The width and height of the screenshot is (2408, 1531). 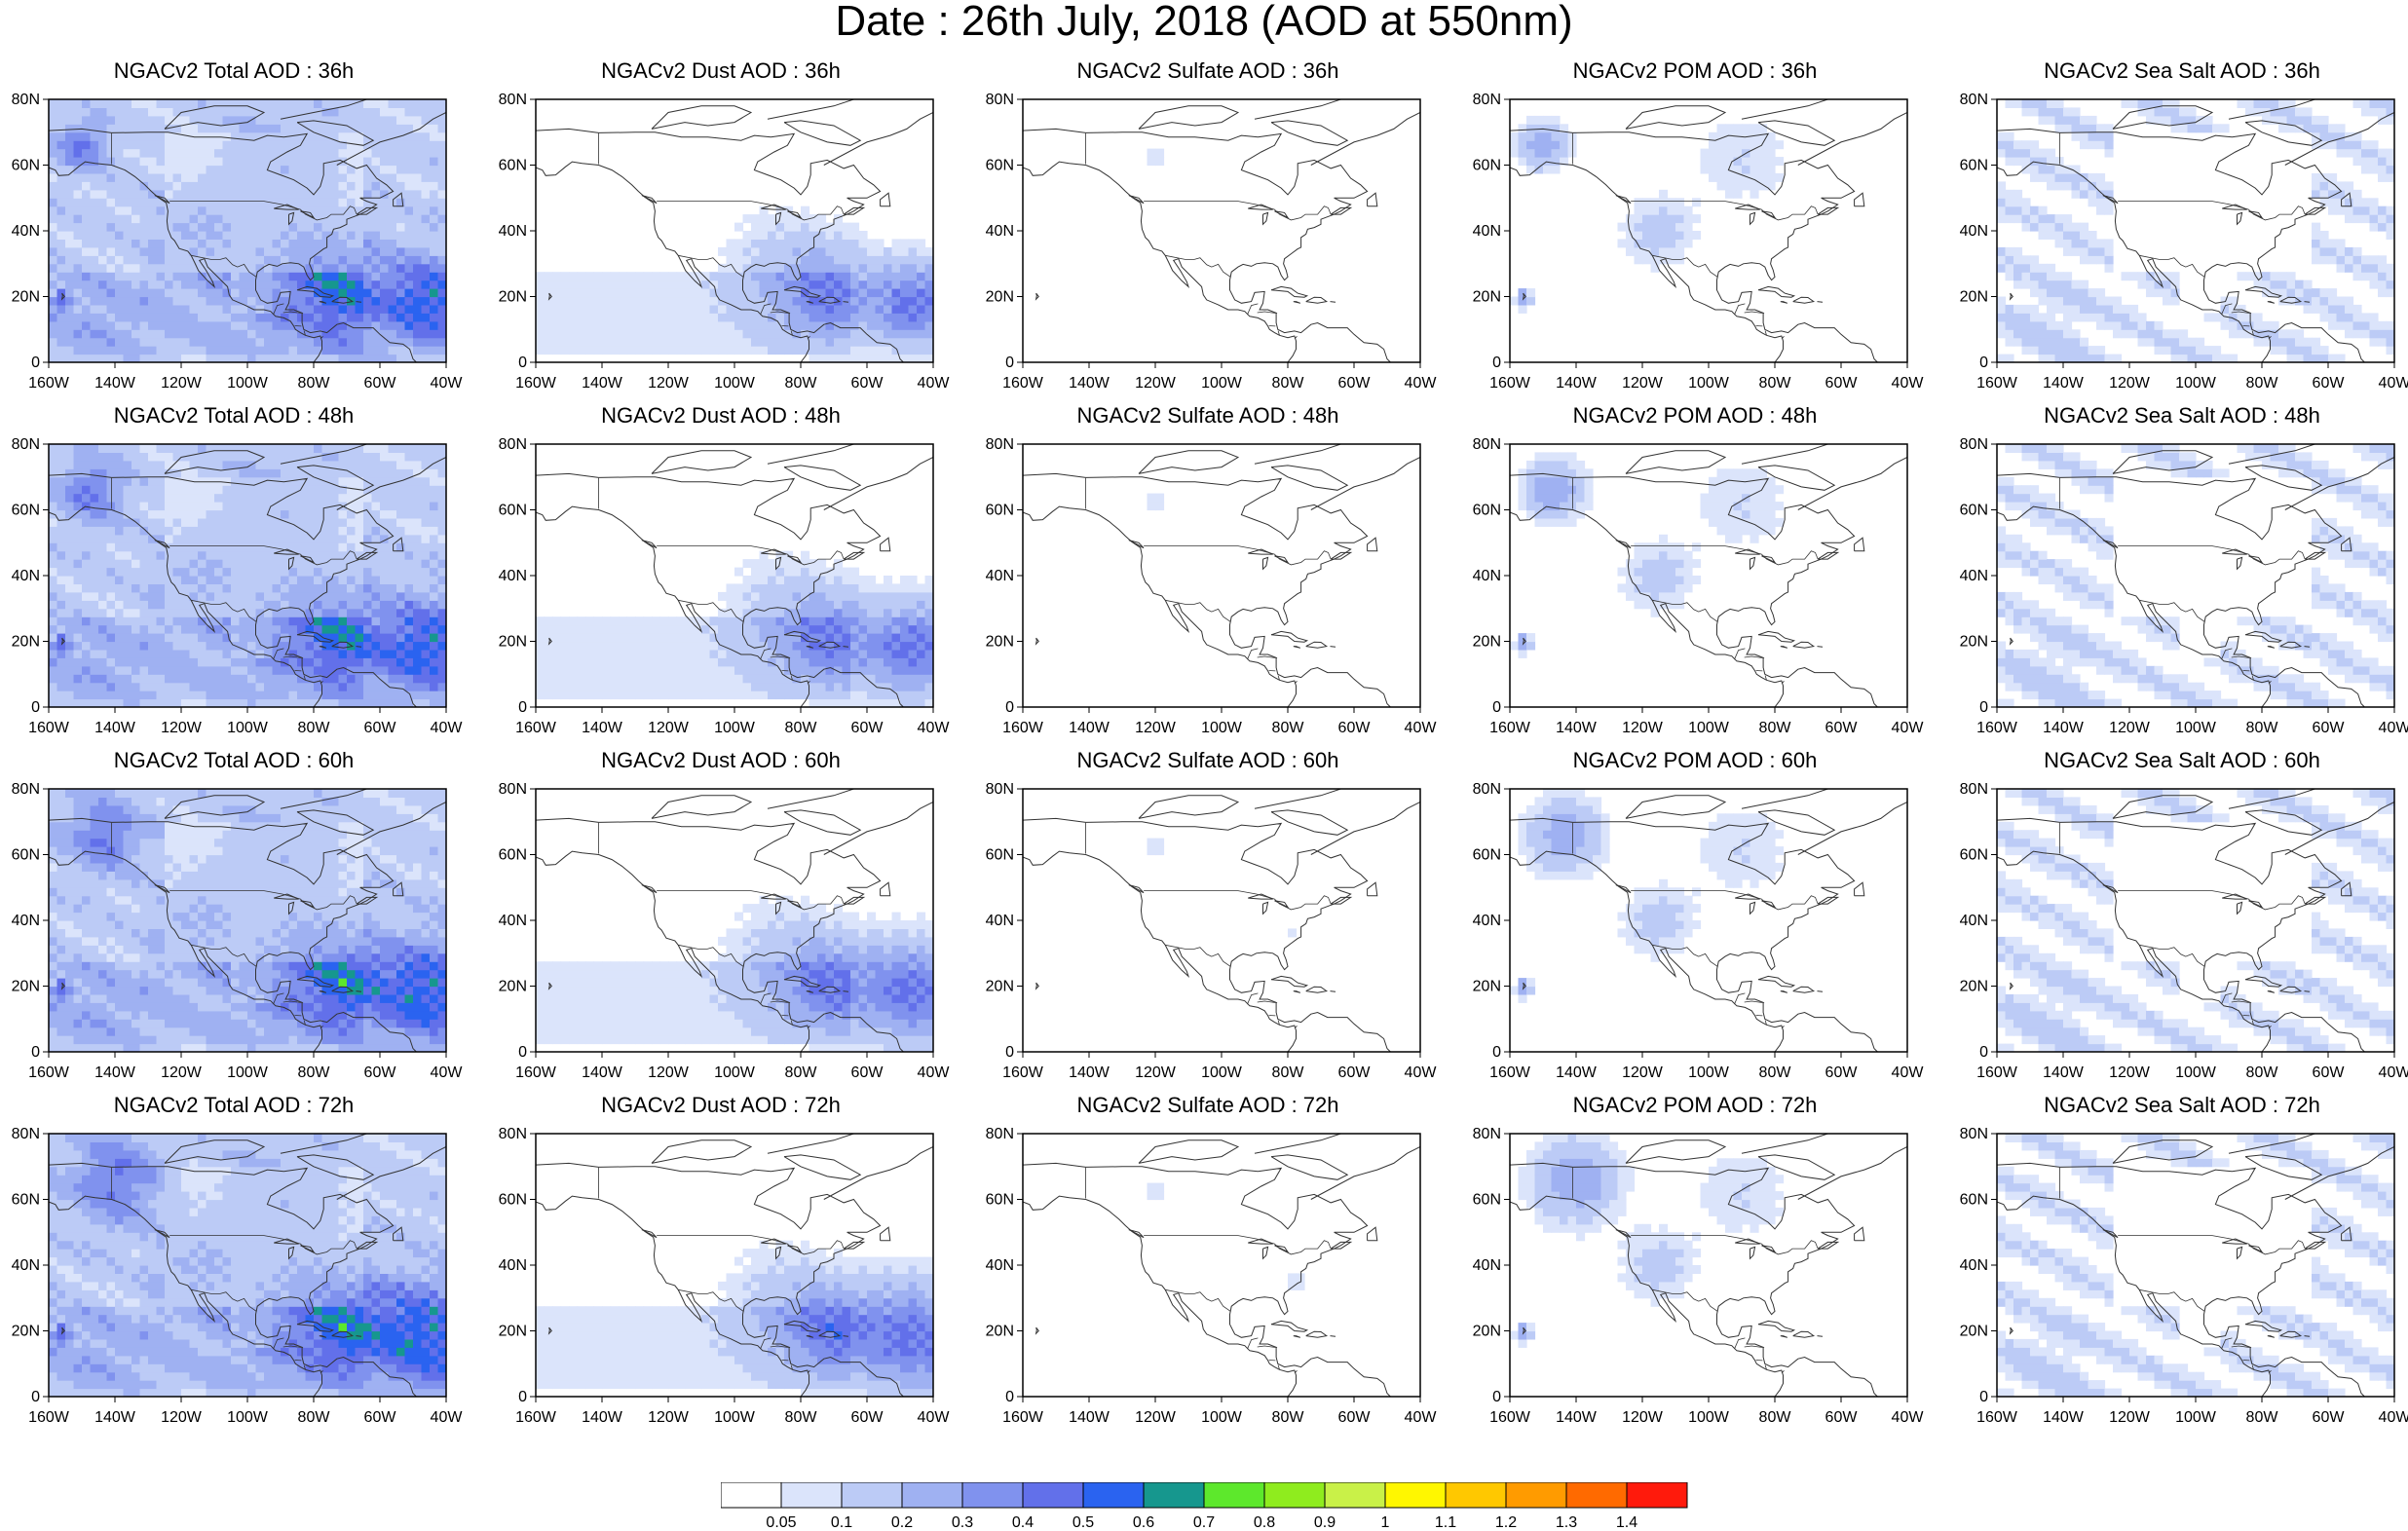 I want to click on panel-title: NGACv2 Sulfate AOD : 60h, so click(x=1207, y=760).